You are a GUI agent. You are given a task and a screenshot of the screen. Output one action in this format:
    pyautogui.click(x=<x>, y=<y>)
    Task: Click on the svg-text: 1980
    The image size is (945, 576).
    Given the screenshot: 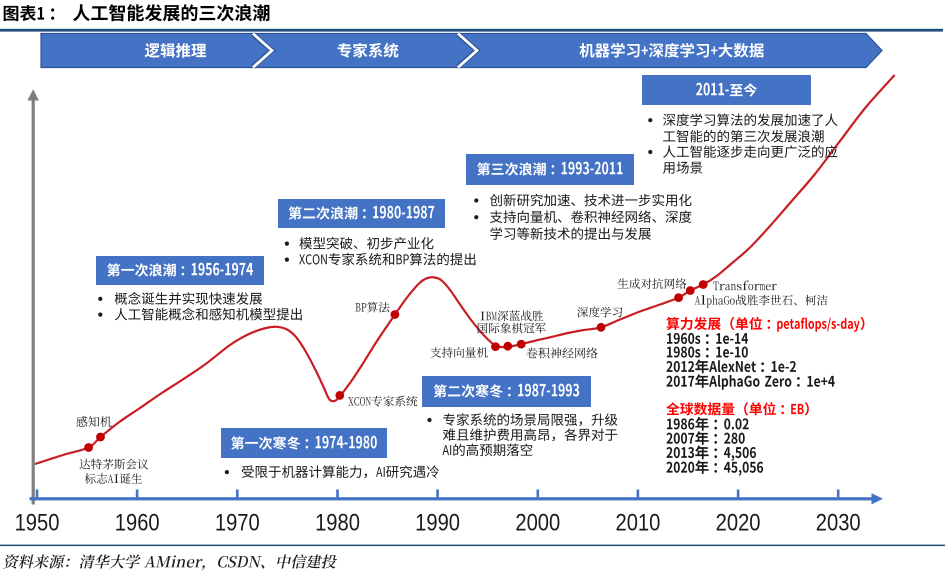 What is the action you would take?
    pyautogui.click(x=337, y=522)
    